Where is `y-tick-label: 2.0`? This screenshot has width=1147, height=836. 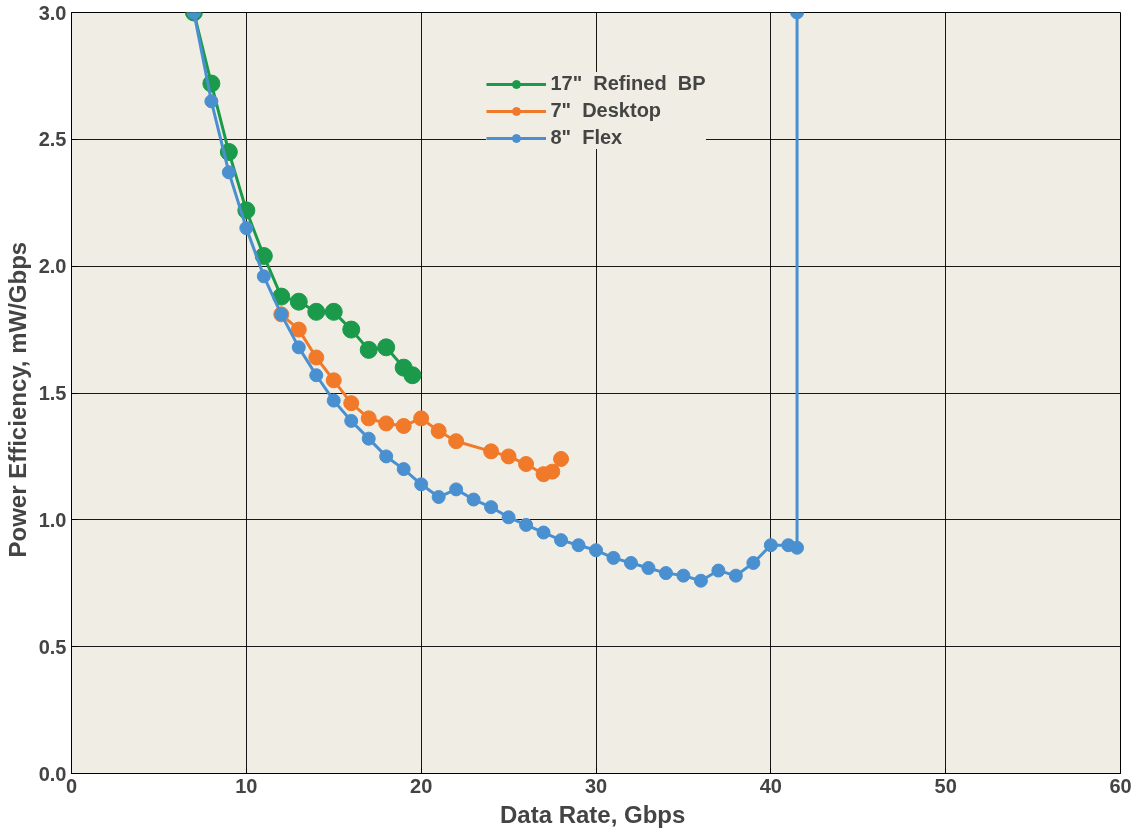 y-tick-label: 2.0 is located at coordinates (52, 266).